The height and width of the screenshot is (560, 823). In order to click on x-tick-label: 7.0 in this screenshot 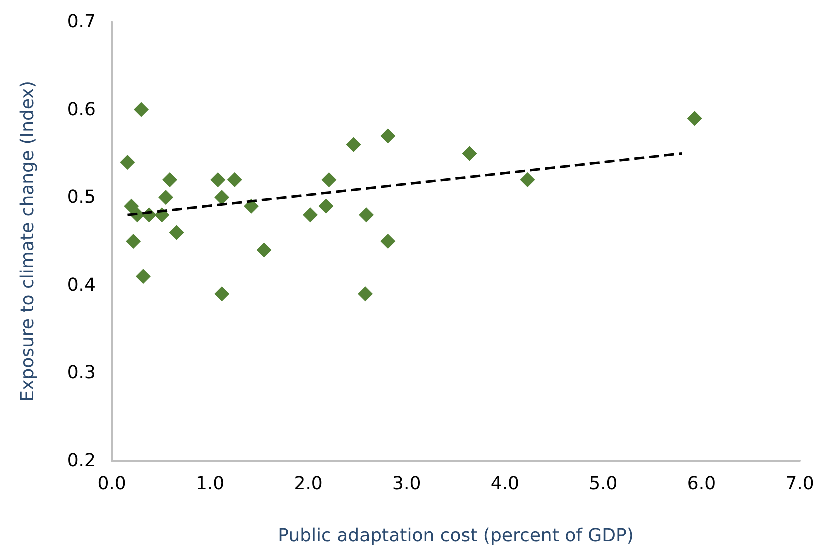, I will do `click(800, 484)`.